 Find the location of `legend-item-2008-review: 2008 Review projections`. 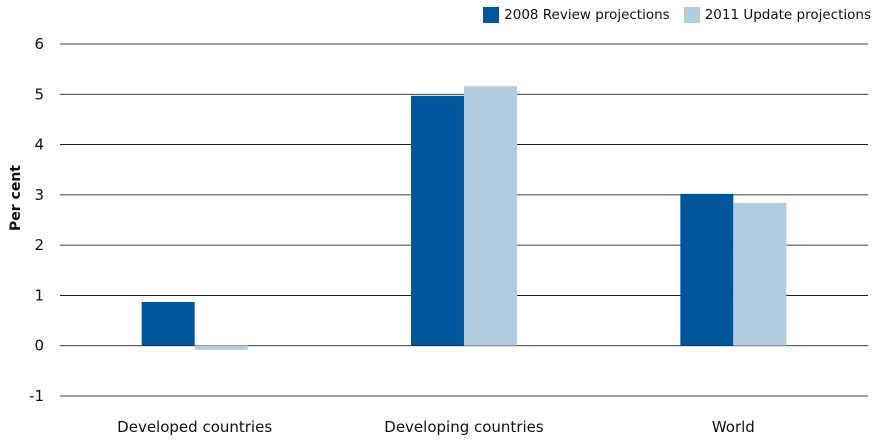

legend-item-2008-review: 2008 Review projections is located at coordinates (576, 15).